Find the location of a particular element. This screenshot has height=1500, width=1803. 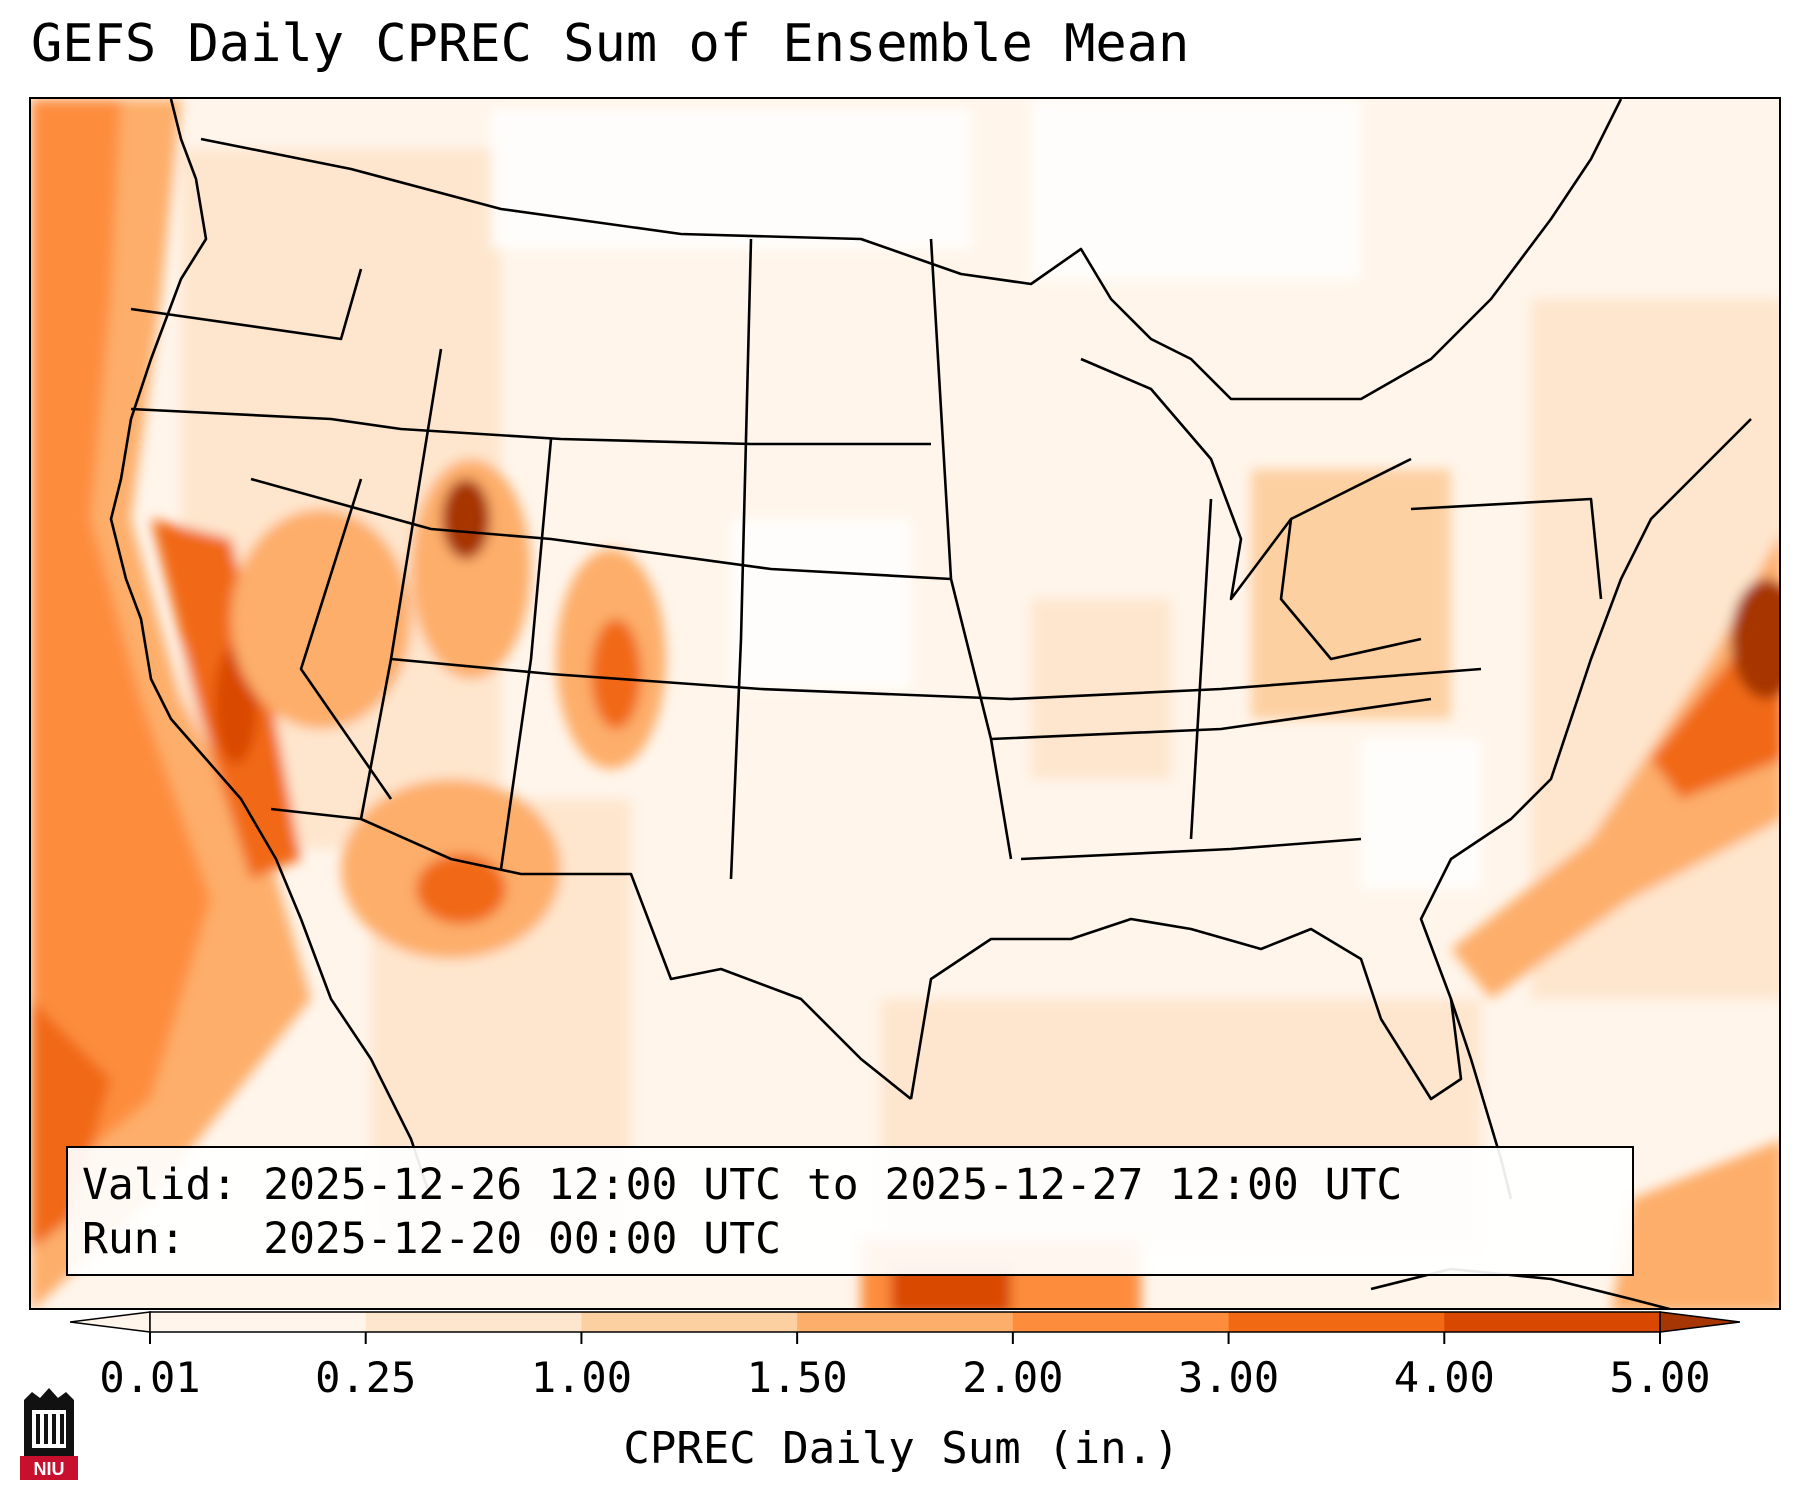

state-line-mississippi-river is located at coordinates (971, 549).